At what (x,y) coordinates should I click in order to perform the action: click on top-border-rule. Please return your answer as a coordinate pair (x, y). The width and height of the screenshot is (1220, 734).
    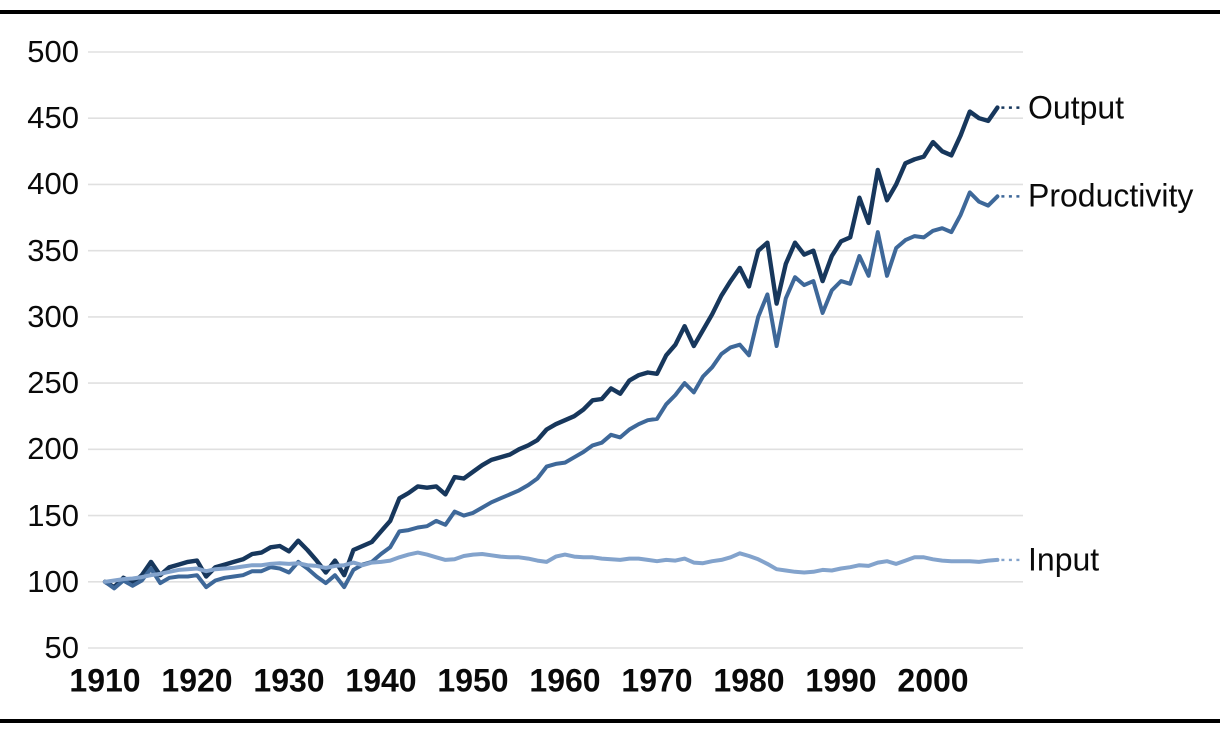
    Looking at the image, I should click on (610, 12).